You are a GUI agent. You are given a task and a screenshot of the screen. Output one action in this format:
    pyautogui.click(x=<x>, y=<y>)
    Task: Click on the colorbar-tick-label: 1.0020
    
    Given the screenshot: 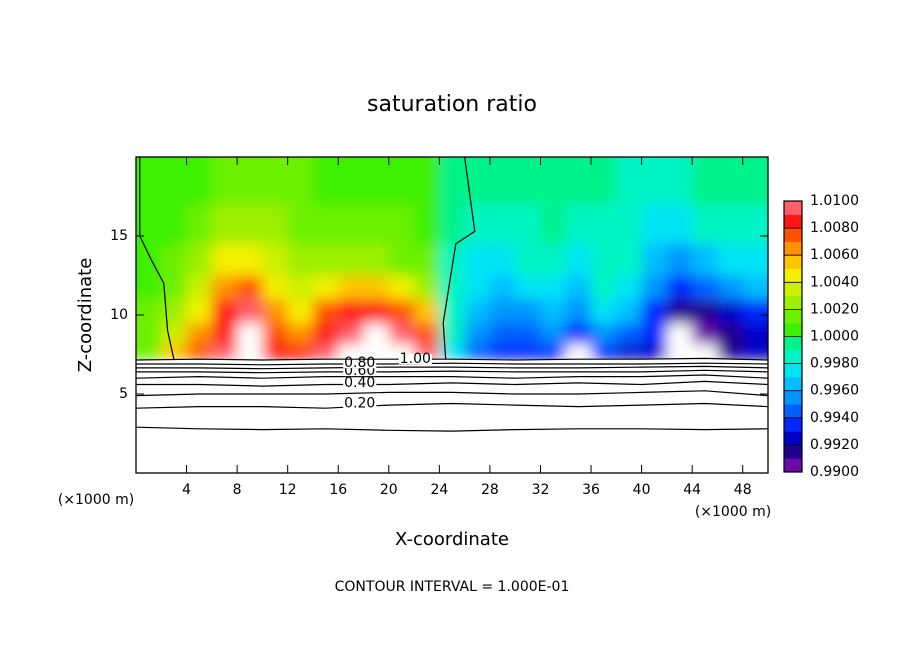 What is the action you would take?
    pyautogui.click(x=834, y=309)
    